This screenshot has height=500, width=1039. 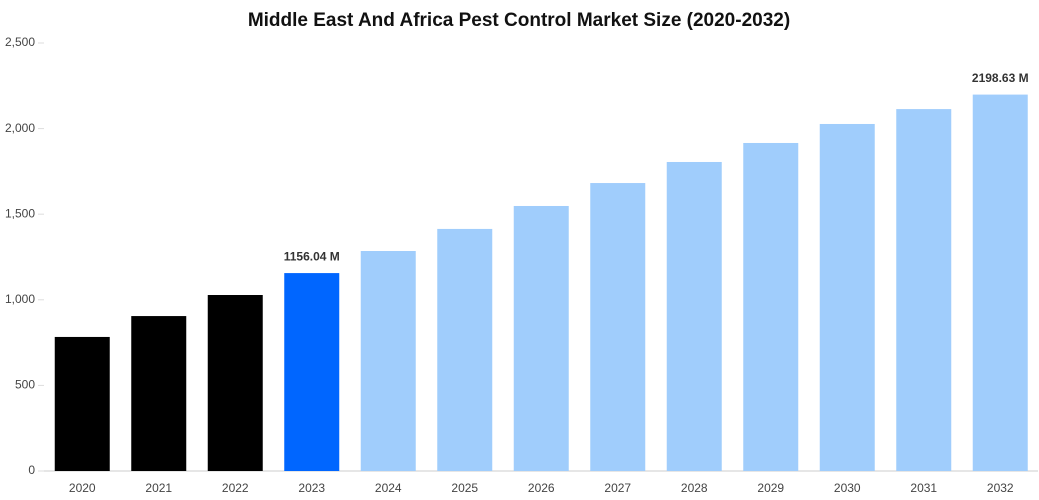 What do you see at coordinates (1000, 78) in the screenshot?
I see `value-label: 2198.63 M` at bounding box center [1000, 78].